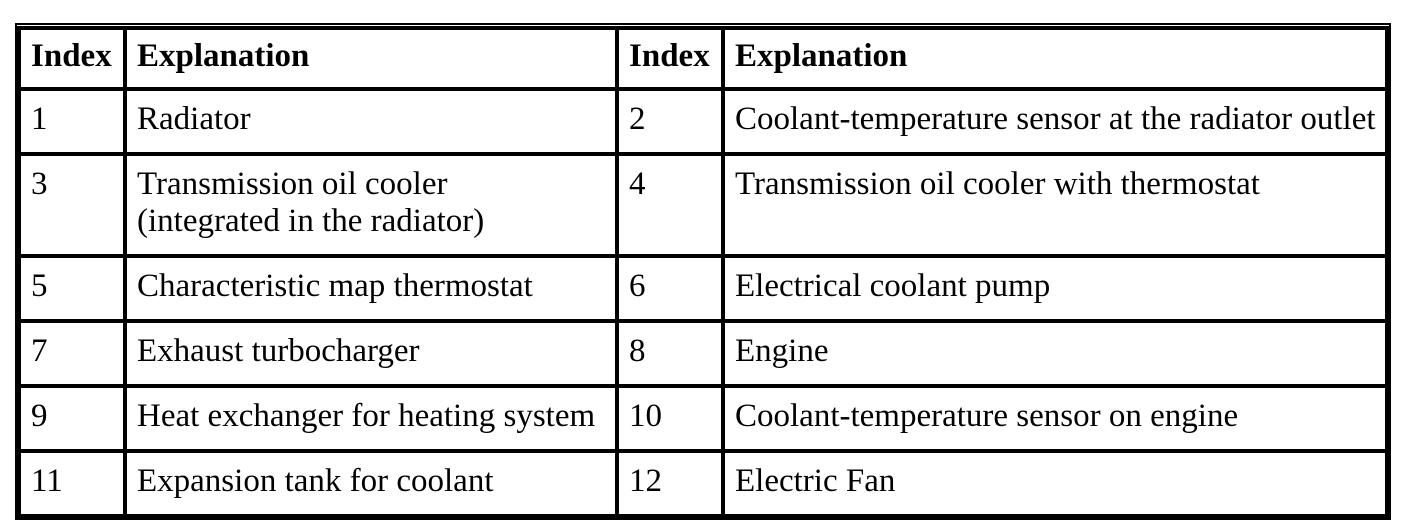 This screenshot has height=532, width=1408. What do you see at coordinates (72, 353) in the screenshot?
I see `index-cell: 7` at bounding box center [72, 353].